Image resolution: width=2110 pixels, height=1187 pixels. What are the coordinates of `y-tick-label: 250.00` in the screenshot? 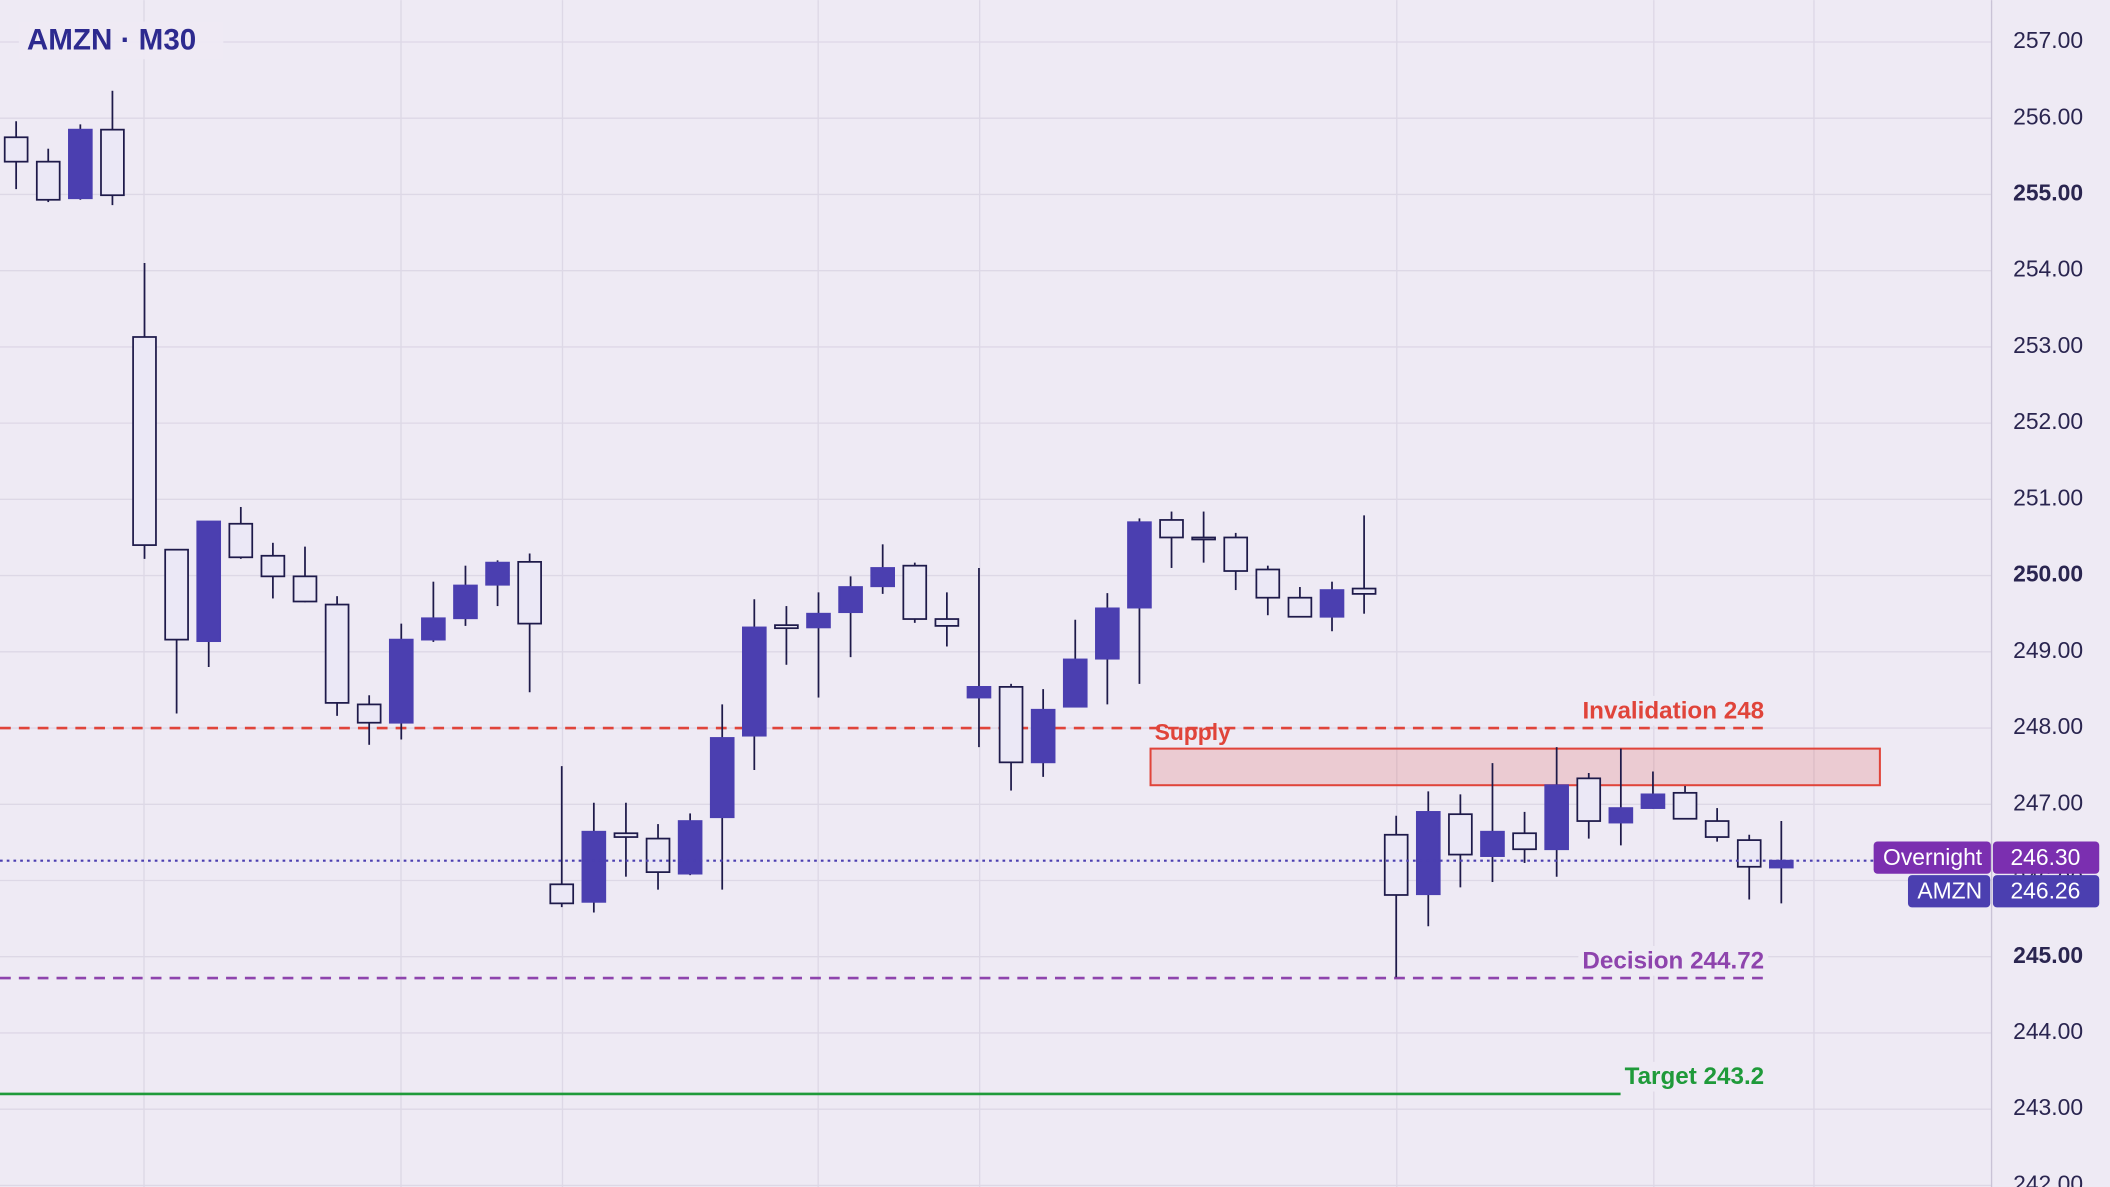 It's located at (2048, 574).